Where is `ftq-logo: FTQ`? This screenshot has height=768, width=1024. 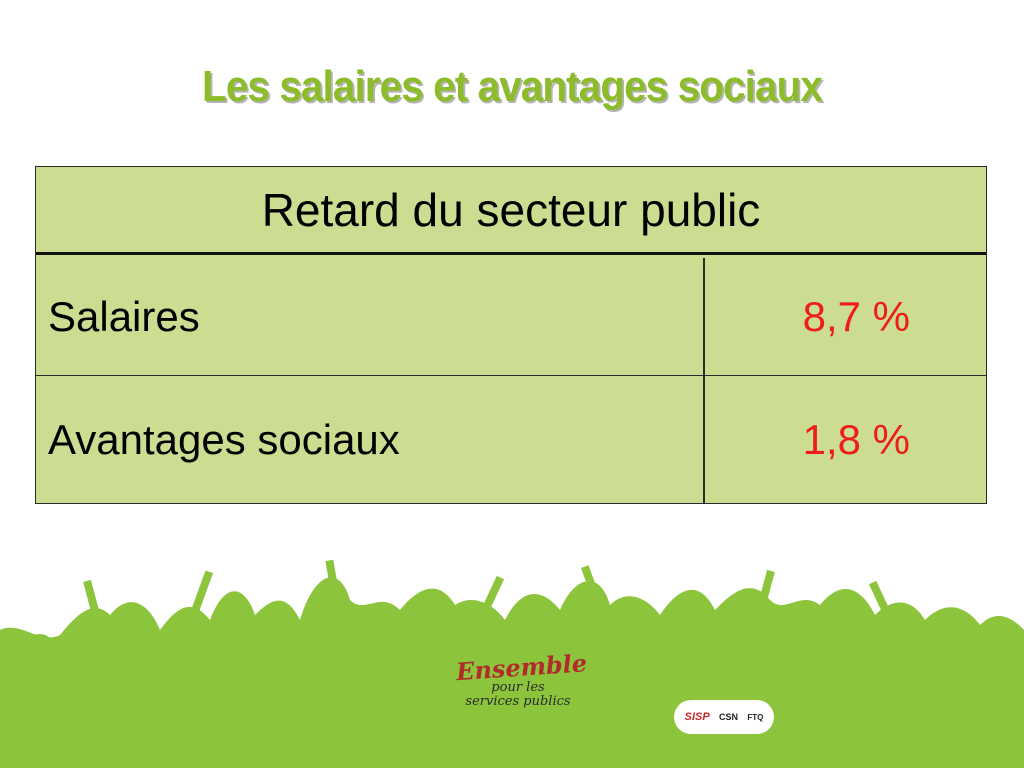
ftq-logo: FTQ is located at coordinates (755, 717).